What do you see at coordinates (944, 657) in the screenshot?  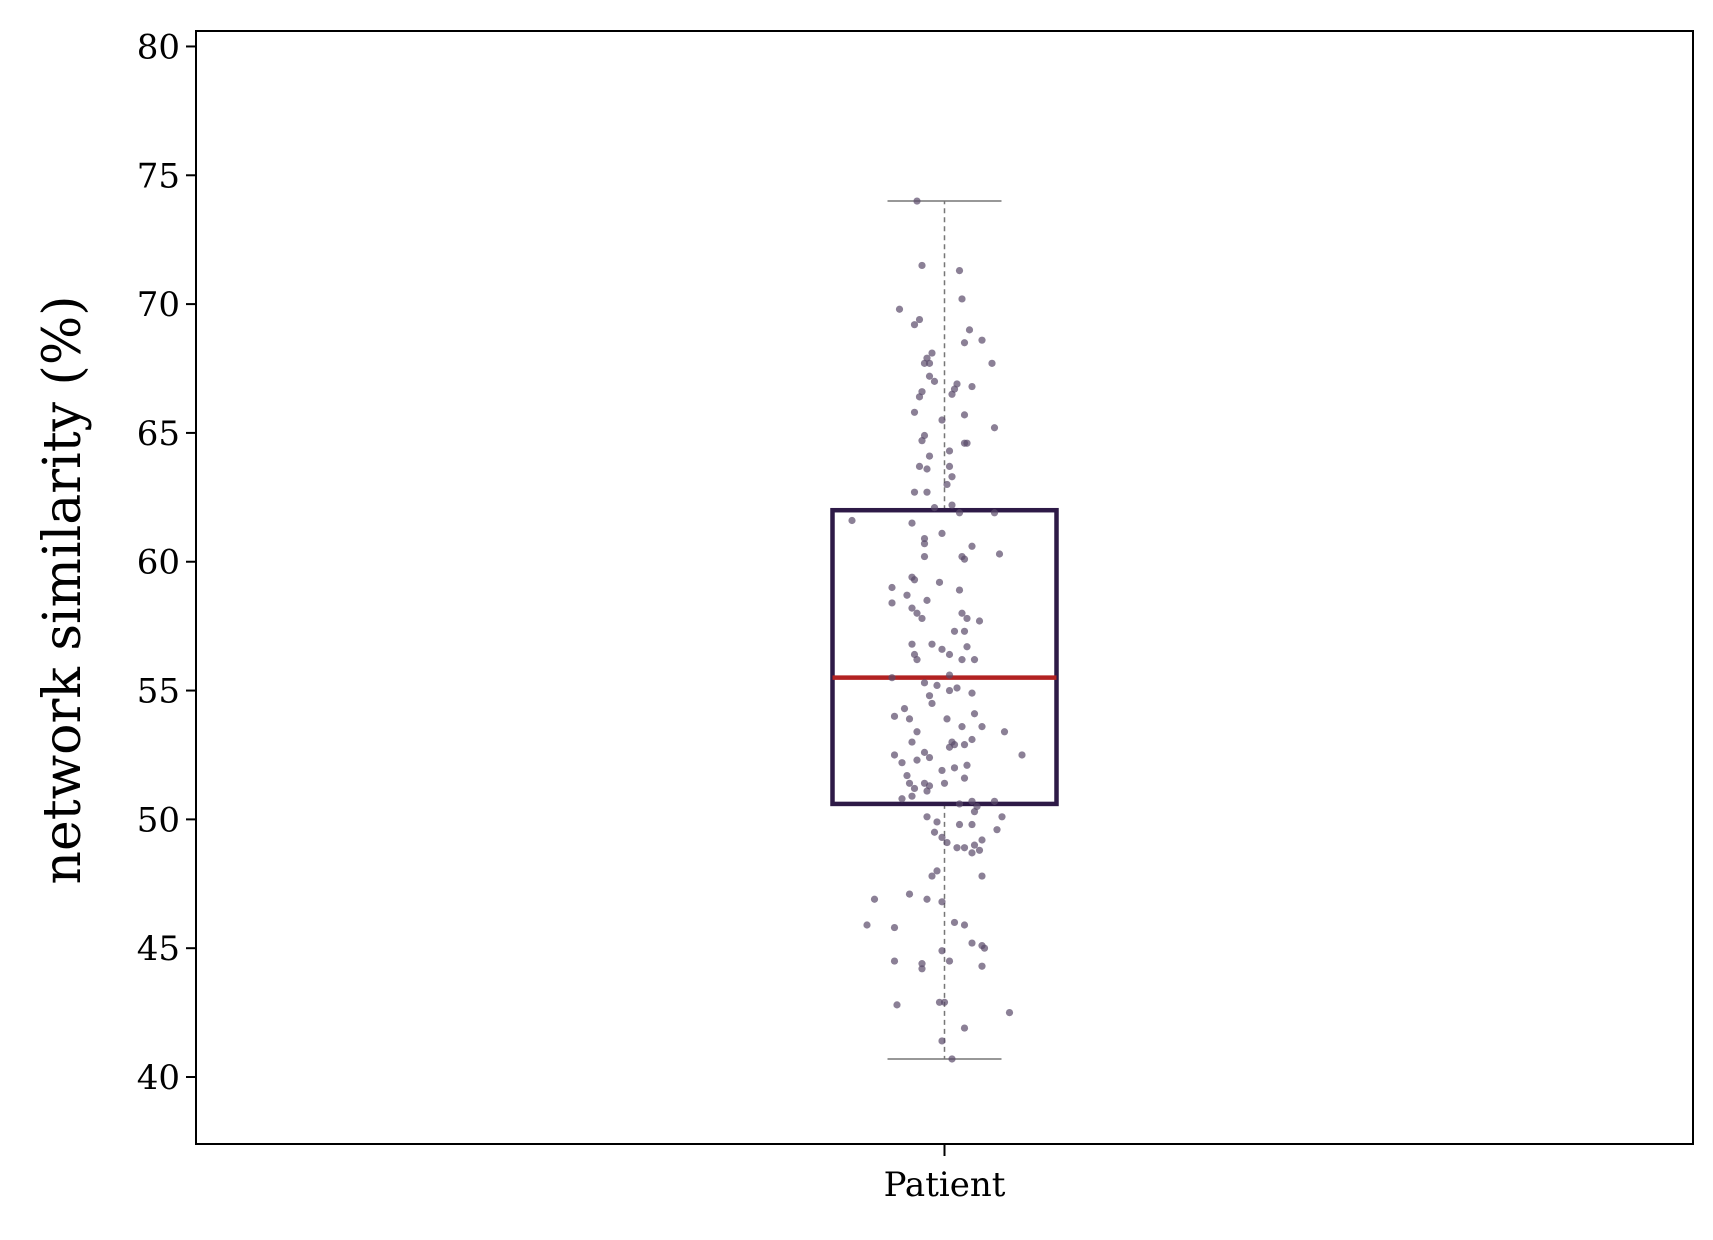 I see `interquartile-box` at bounding box center [944, 657].